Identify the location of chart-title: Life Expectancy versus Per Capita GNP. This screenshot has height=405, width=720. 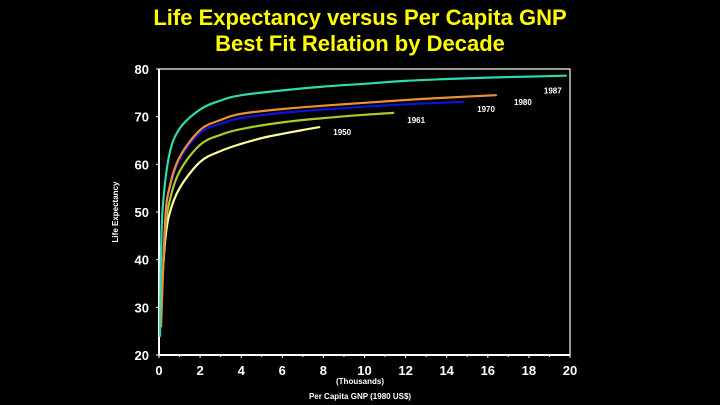
(360, 17).